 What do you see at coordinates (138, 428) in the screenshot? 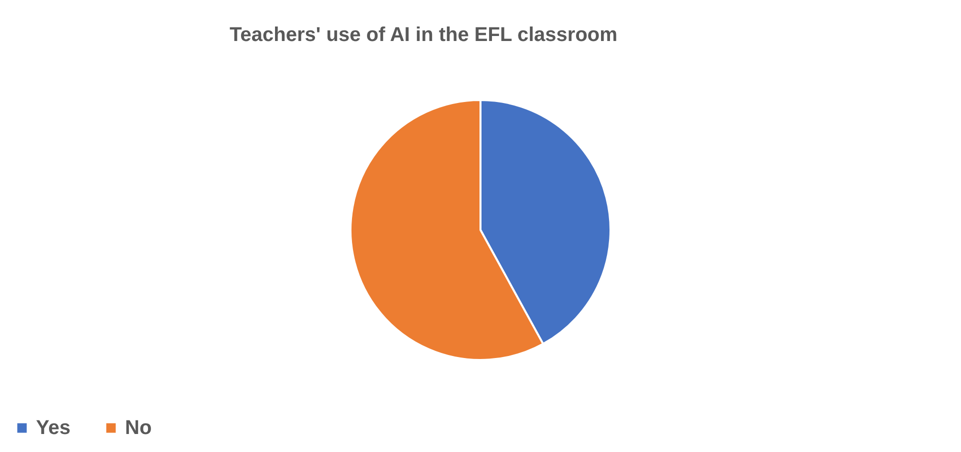
I see `legend-label: No` at bounding box center [138, 428].